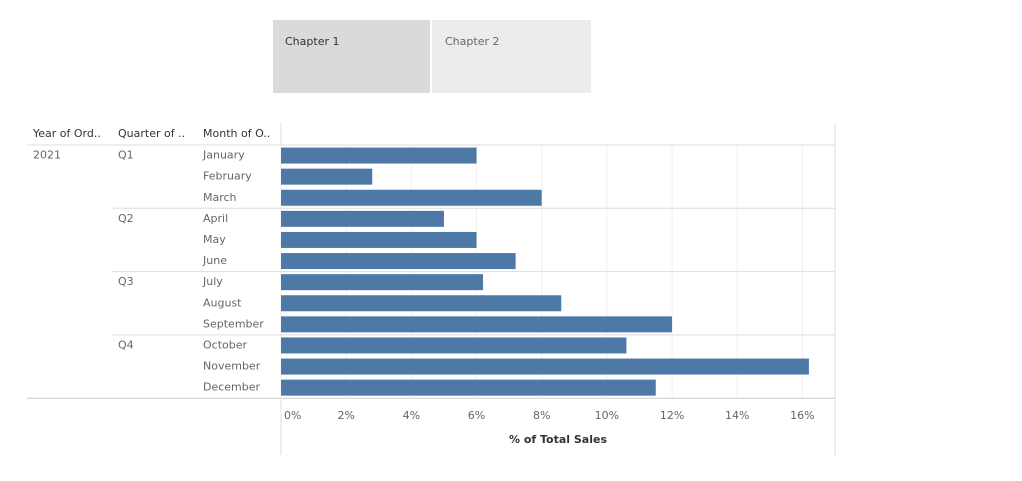 The height and width of the screenshot is (481, 1022). I want to click on row-header: Month of O.., so click(236, 133).